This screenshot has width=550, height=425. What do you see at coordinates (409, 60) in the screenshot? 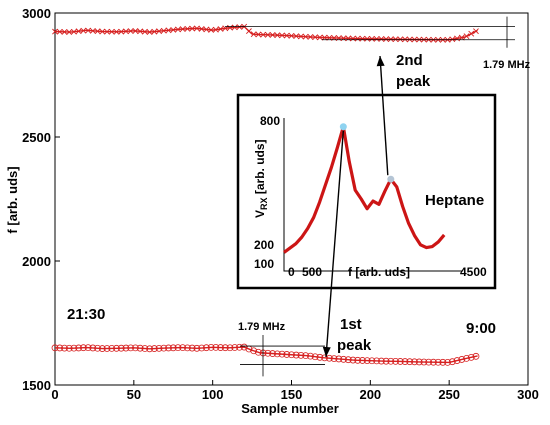
I see `peak2-line1: 2nd` at bounding box center [409, 60].